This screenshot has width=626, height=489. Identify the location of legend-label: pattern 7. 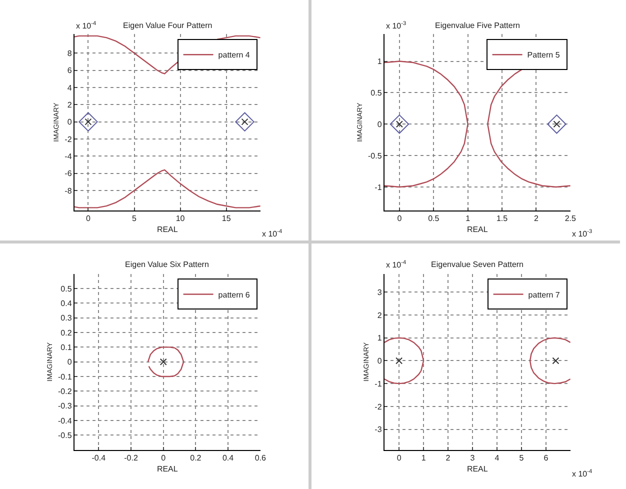
(544, 295).